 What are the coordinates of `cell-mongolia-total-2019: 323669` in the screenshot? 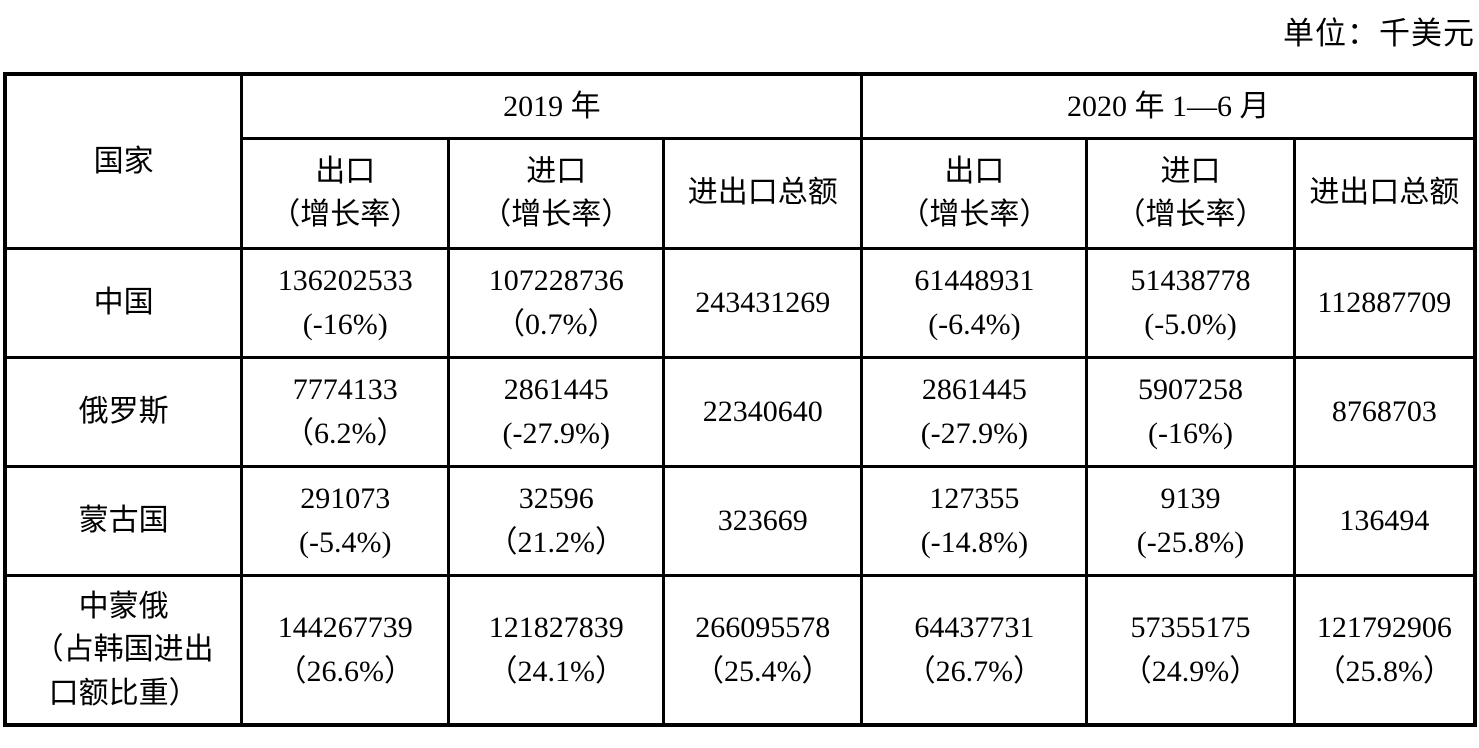 It's located at (763, 520).